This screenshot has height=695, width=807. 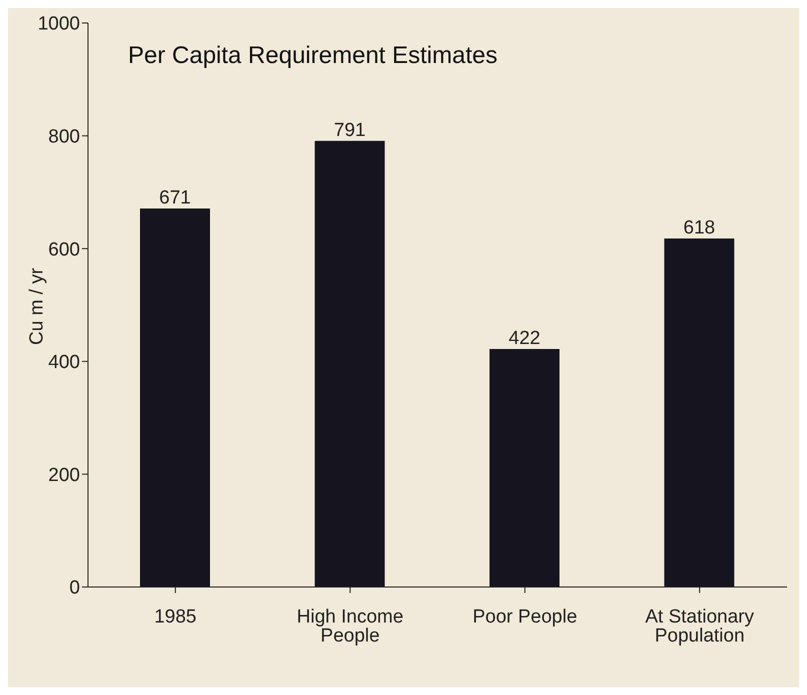 What do you see at coordinates (175, 198) in the screenshot?
I see `data-label: 671` at bounding box center [175, 198].